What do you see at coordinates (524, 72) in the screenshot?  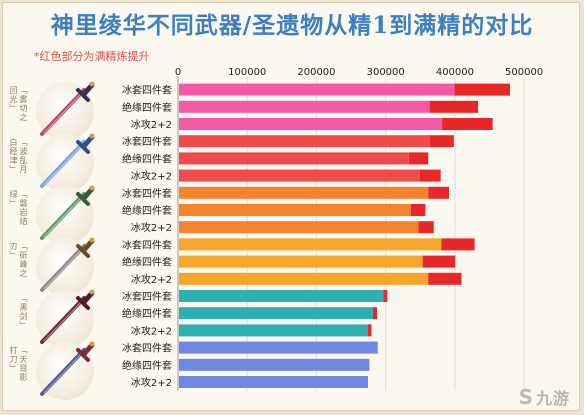 I see `x-tick-label: 500000` at bounding box center [524, 72].